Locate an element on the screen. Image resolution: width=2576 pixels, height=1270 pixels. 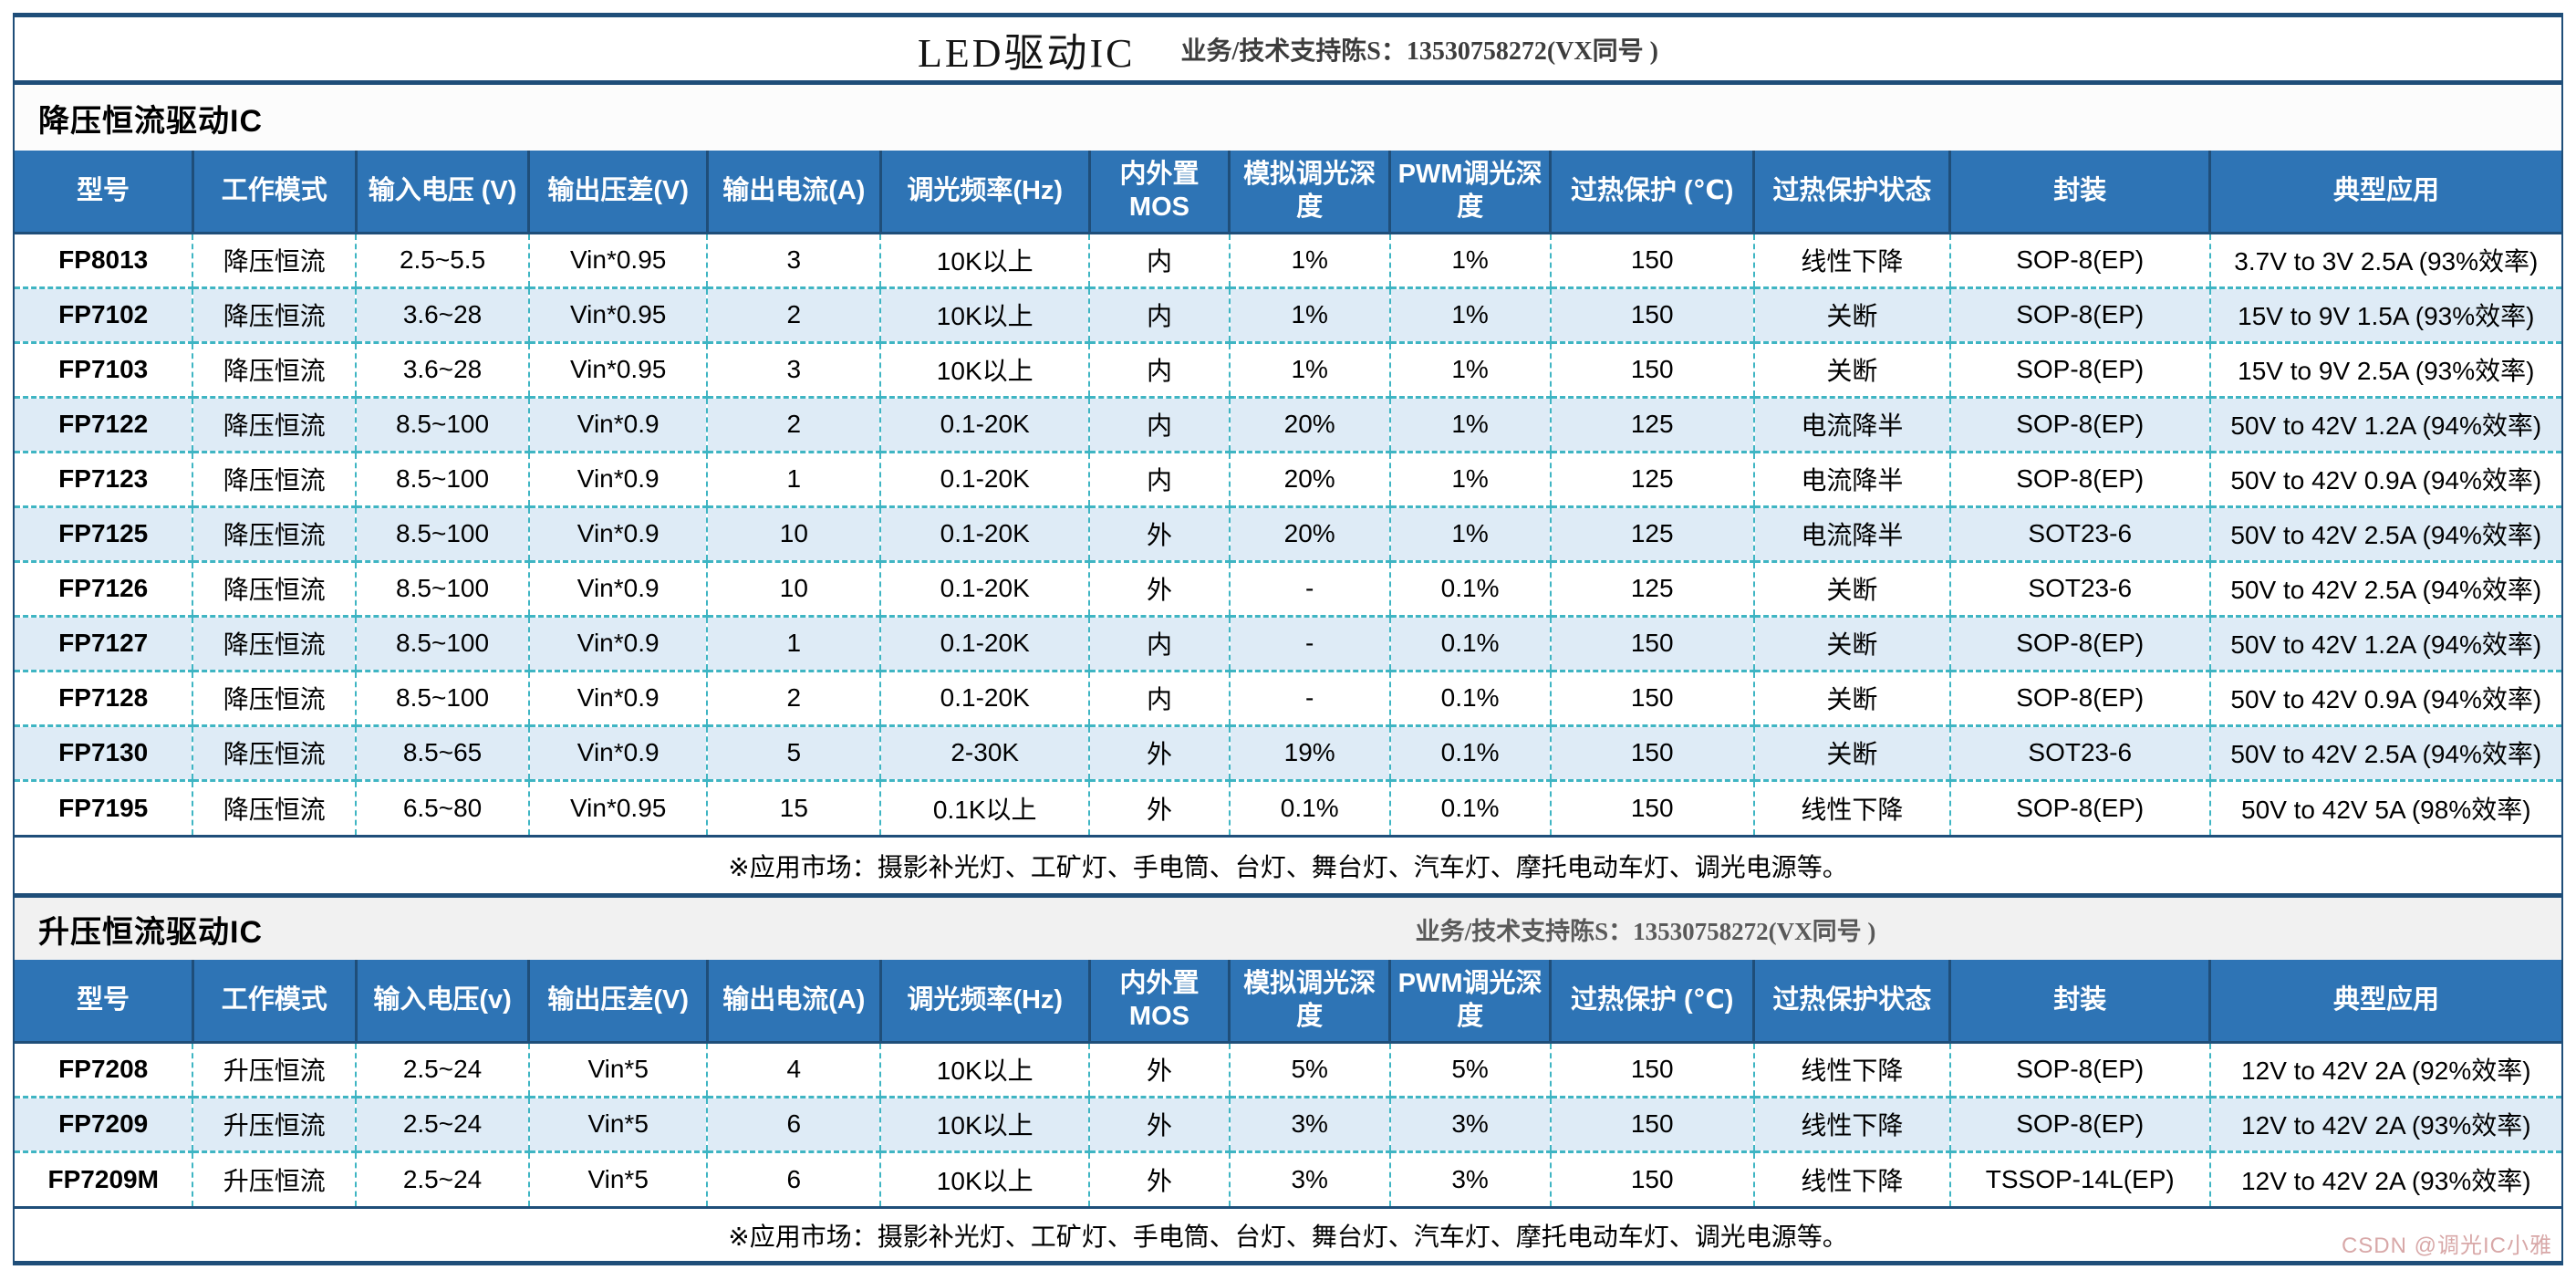
column-header: 型号 is located at coordinates (104, 192).